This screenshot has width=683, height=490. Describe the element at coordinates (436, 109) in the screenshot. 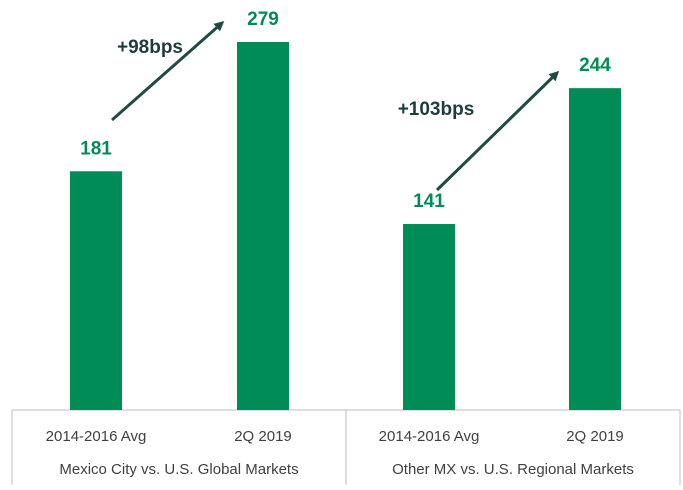

I see `annotation: +103bps` at that location.